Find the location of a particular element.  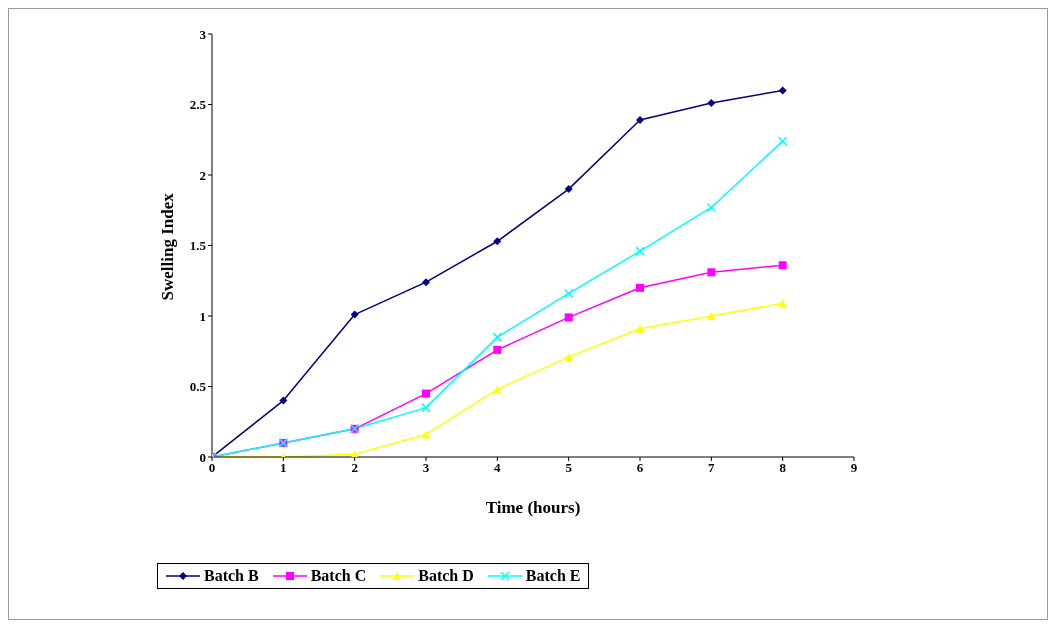

x-tick-label: 5 is located at coordinates (569, 468).